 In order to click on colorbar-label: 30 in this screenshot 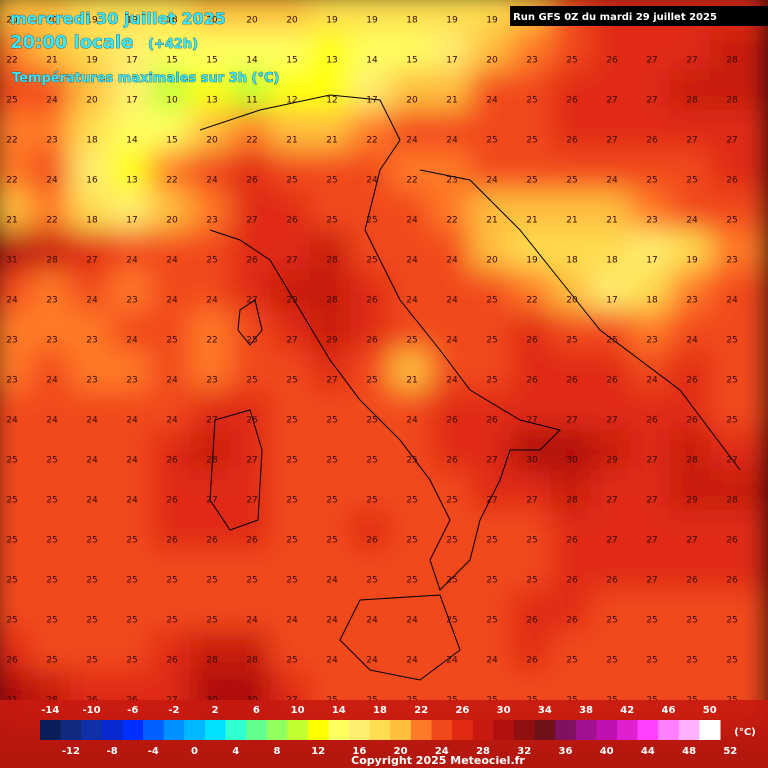, I will do `click(504, 710)`.